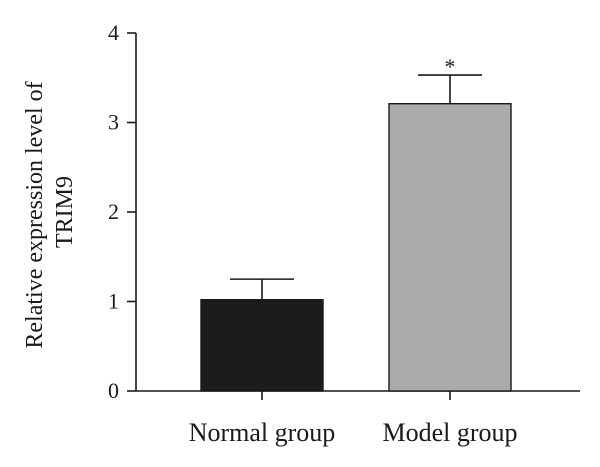 This screenshot has height=467, width=600. What do you see at coordinates (113, 122) in the screenshot?
I see `y-tick-label-3: 3` at bounding box center [113, 122].